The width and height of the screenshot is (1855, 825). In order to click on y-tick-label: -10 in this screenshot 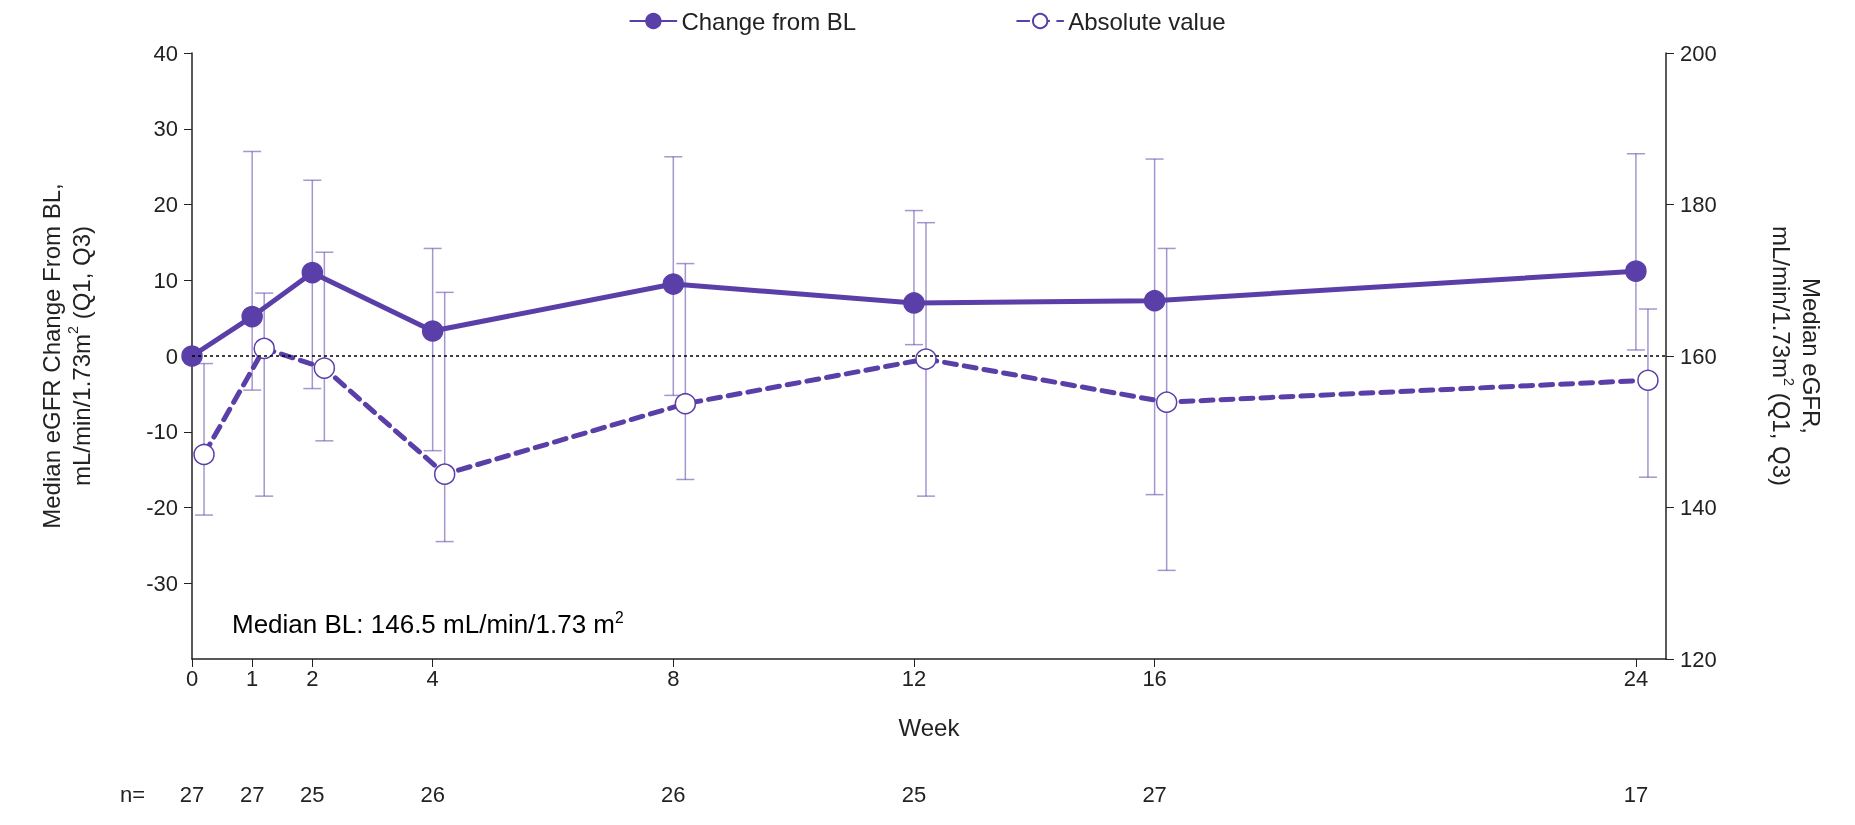, I will do `click(162, 432)`.